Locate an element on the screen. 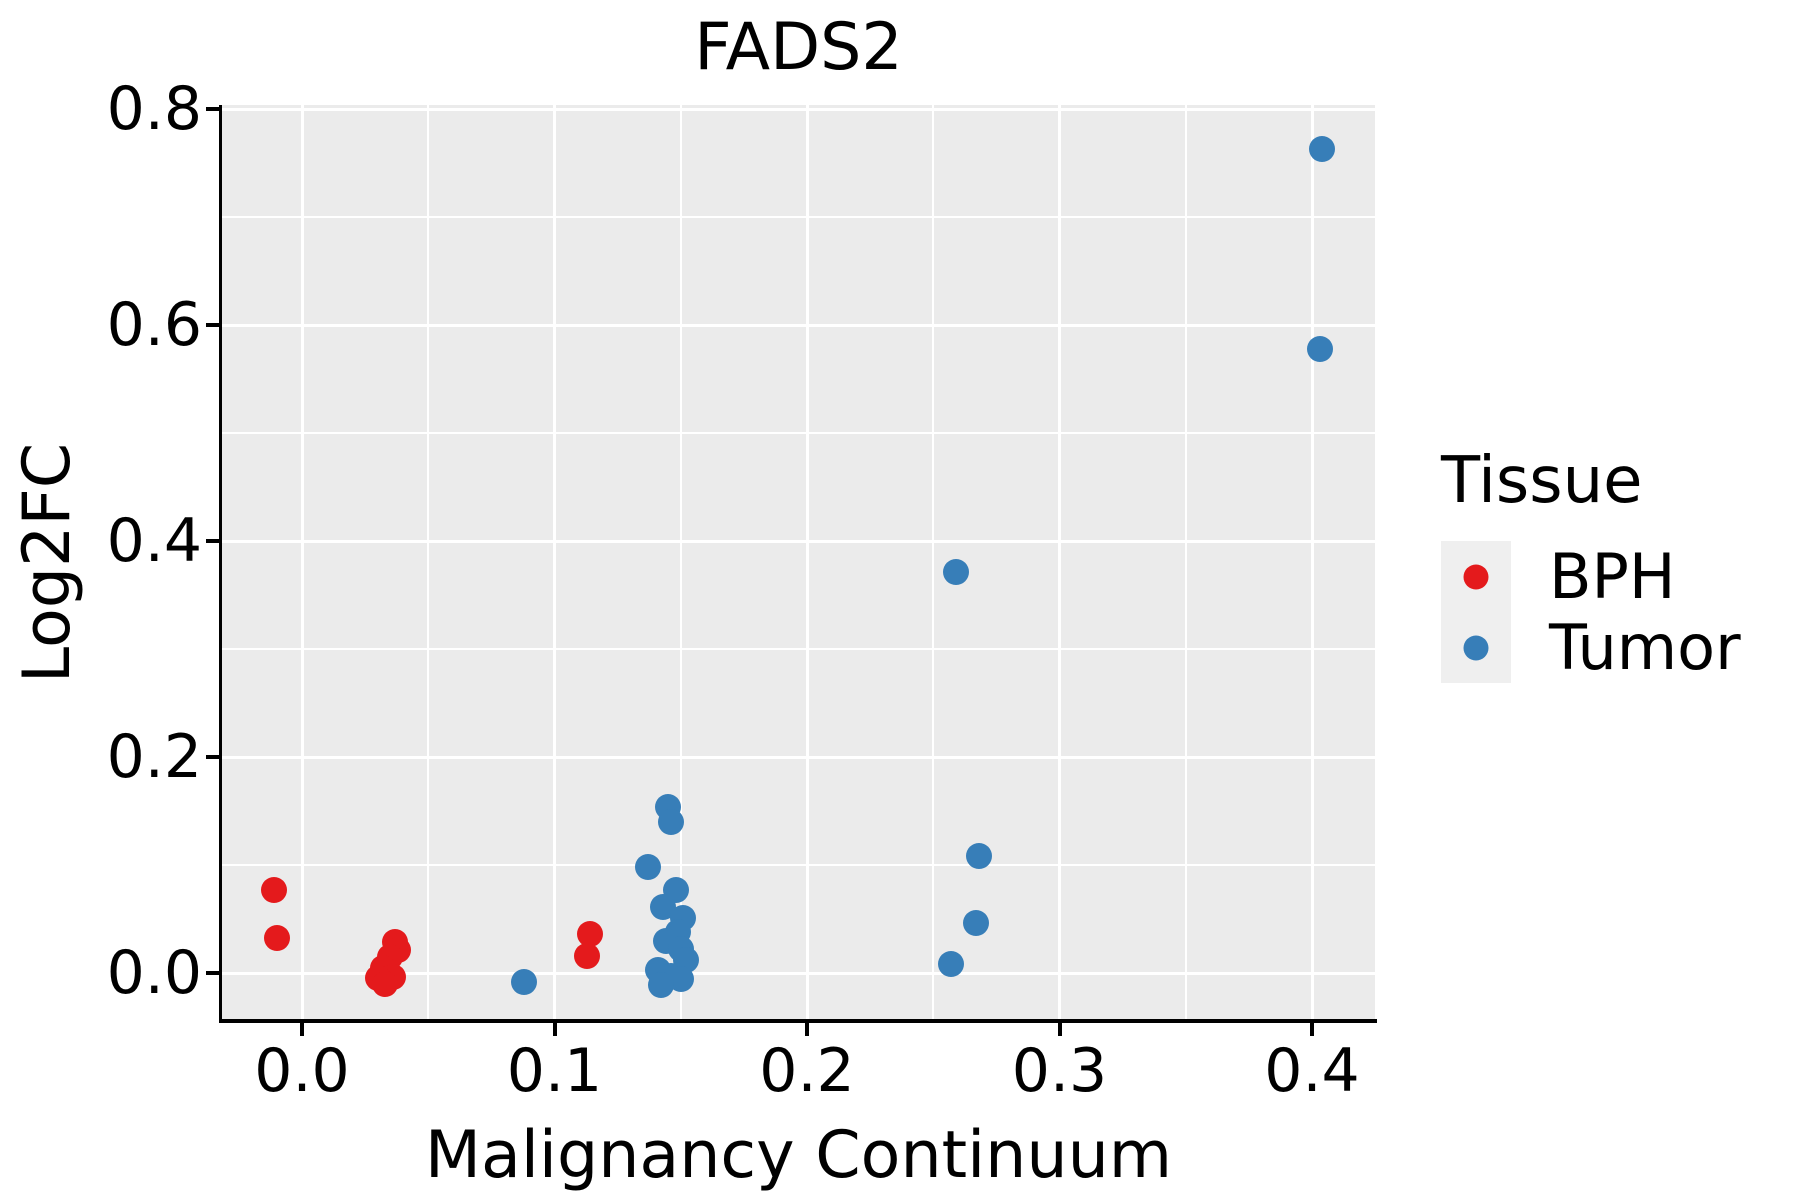  y-tick-label: 0.0 is located at coordinates (154, 973).